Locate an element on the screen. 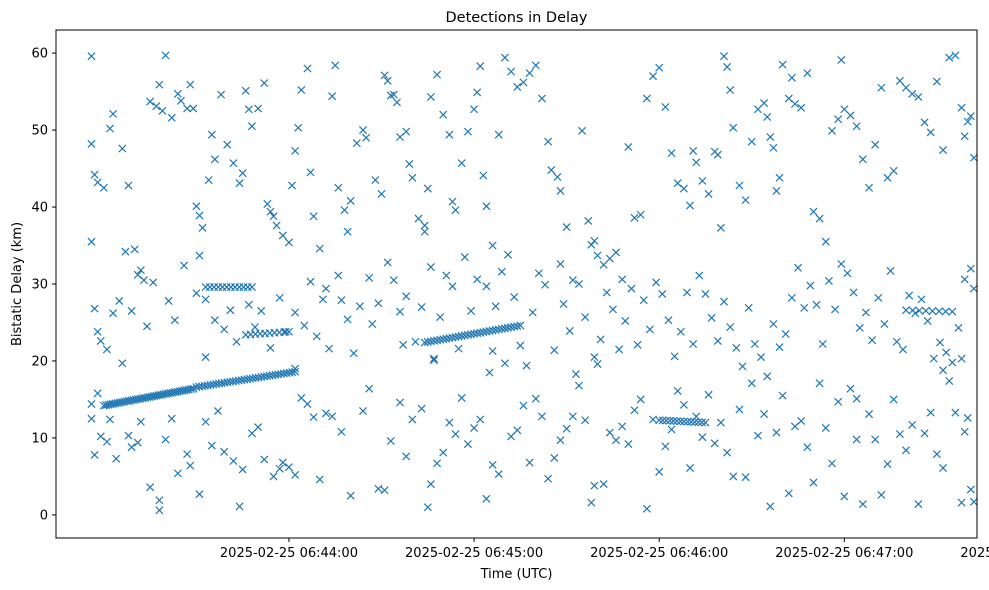 The image size is (989, 590). x-tick-label: 2025-02-25 06:48:00 is located at coordinates (974, 553).